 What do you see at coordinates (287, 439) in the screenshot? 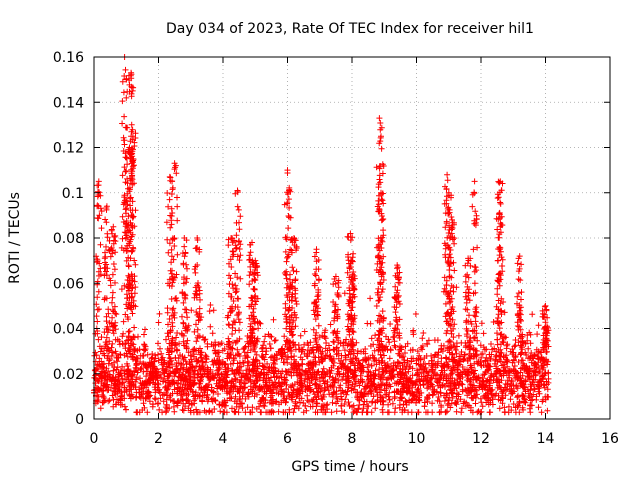
I see `x-tick-label: 6` at bounding box center [287, 439].